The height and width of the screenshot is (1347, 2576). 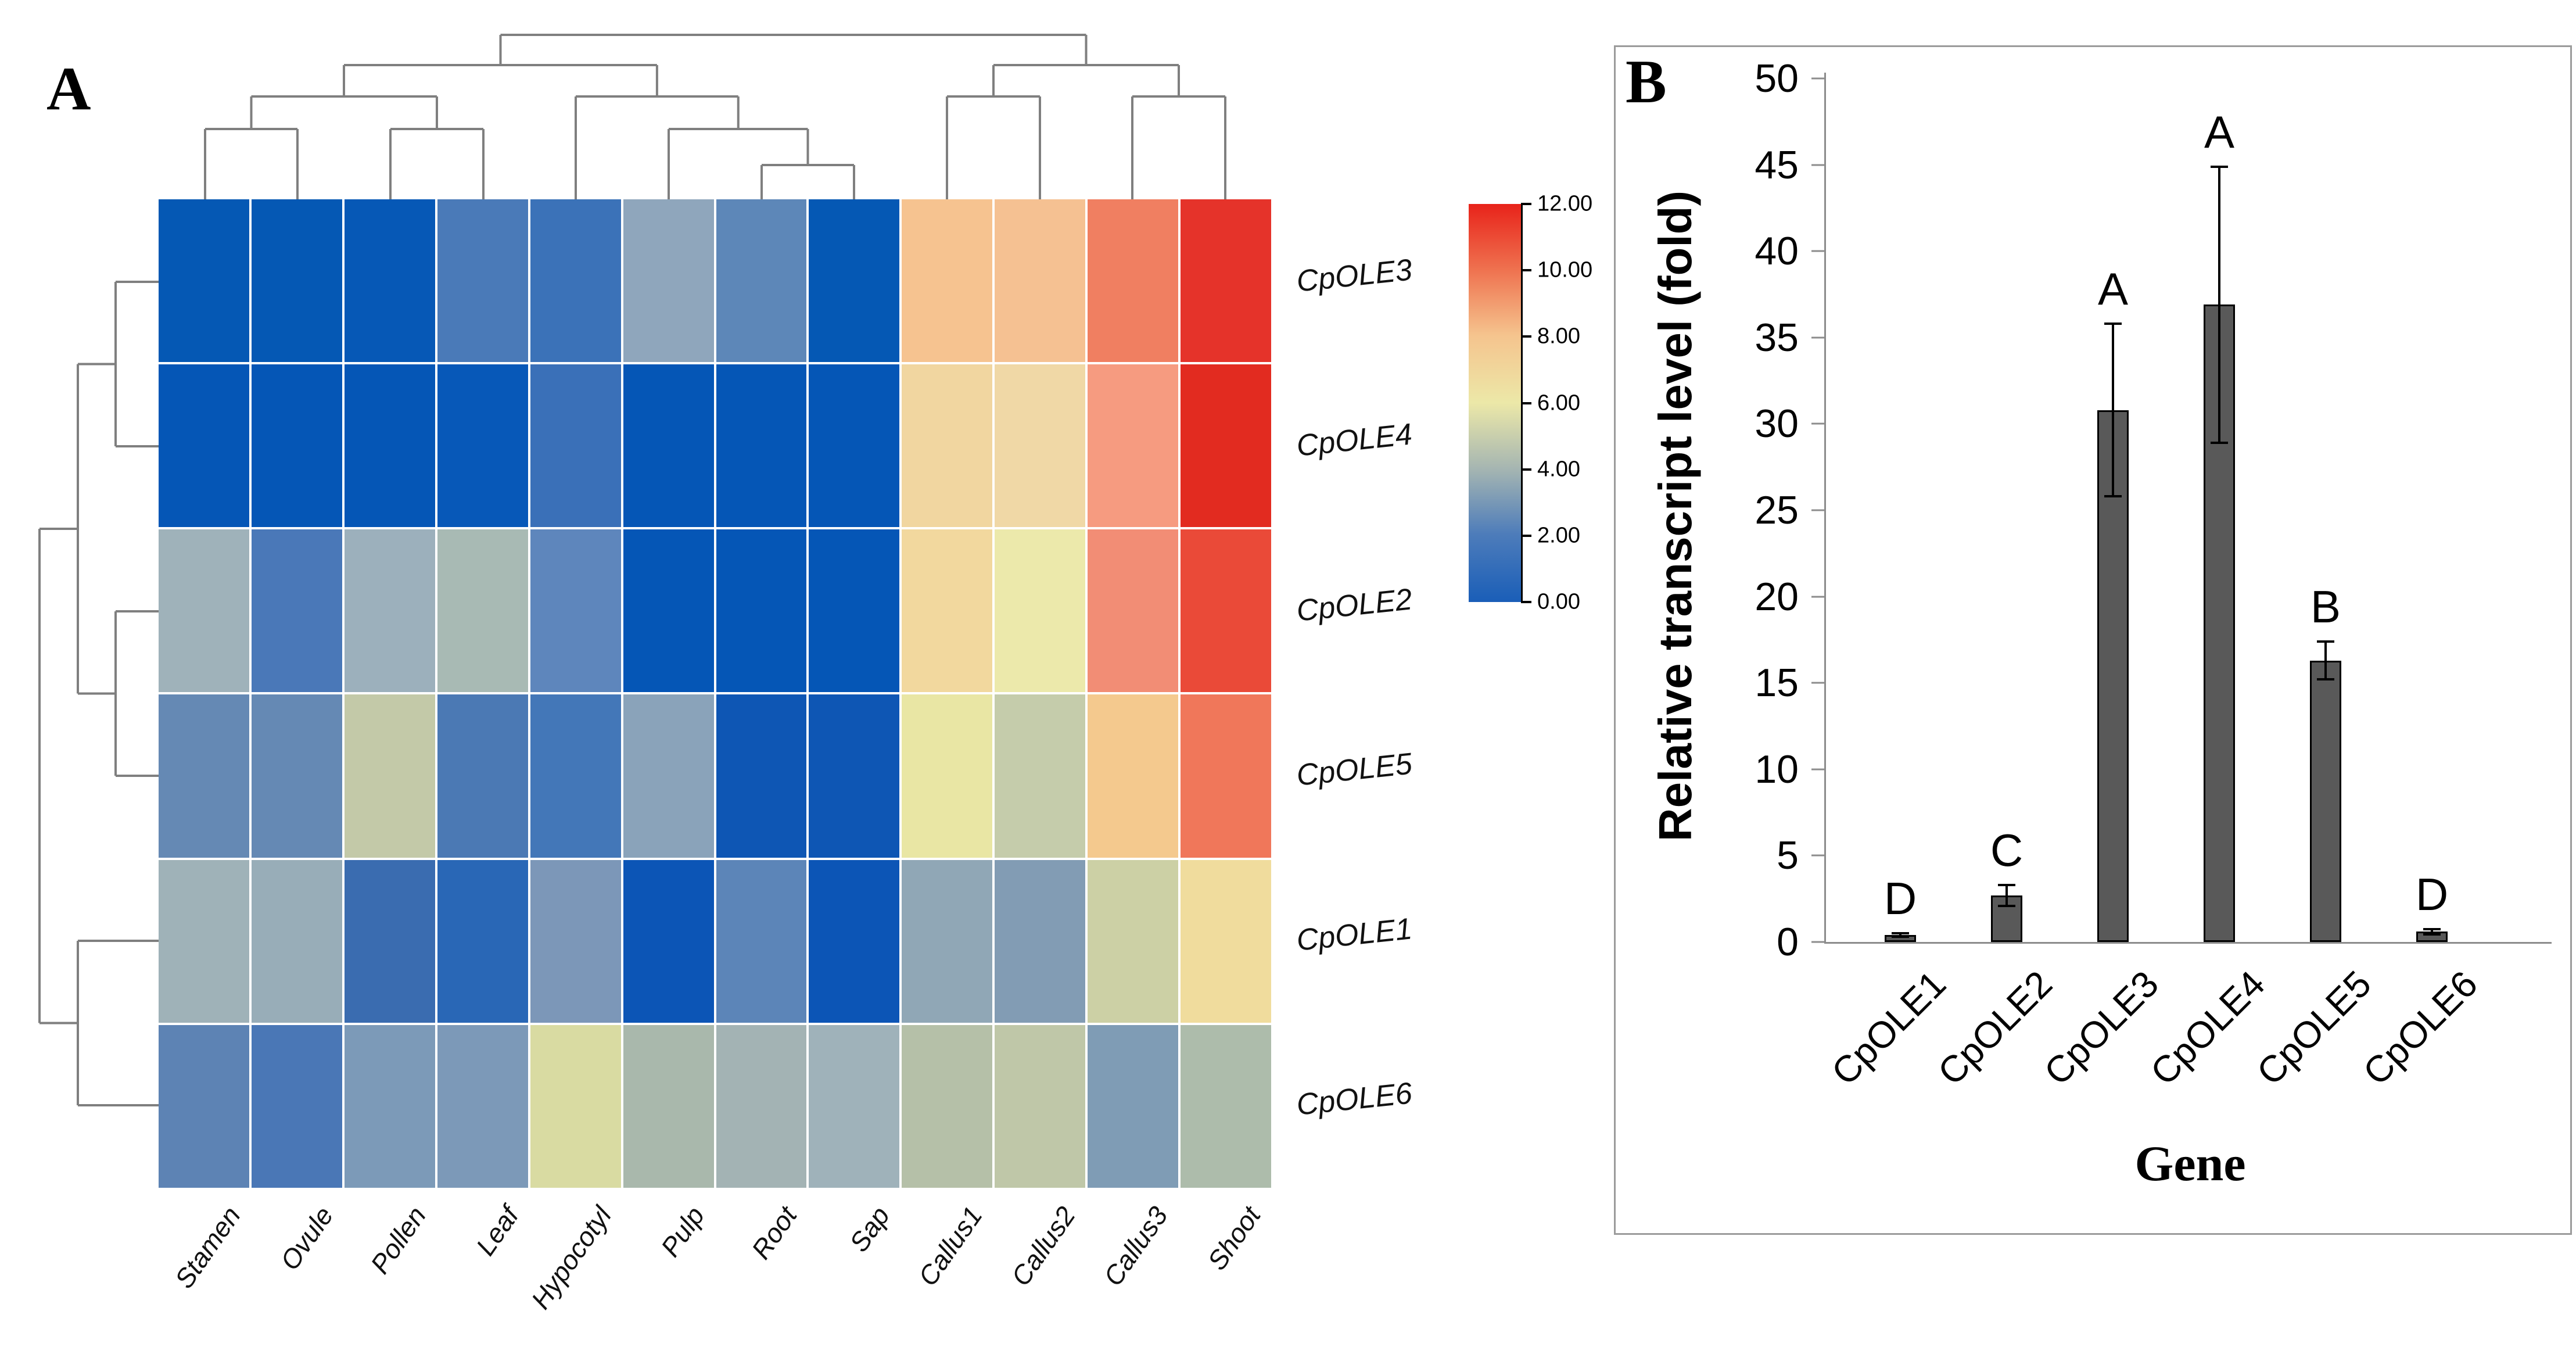 I want to click on heatmap-cell-CpOLE3-Pollen, so click(x=389, y=281).